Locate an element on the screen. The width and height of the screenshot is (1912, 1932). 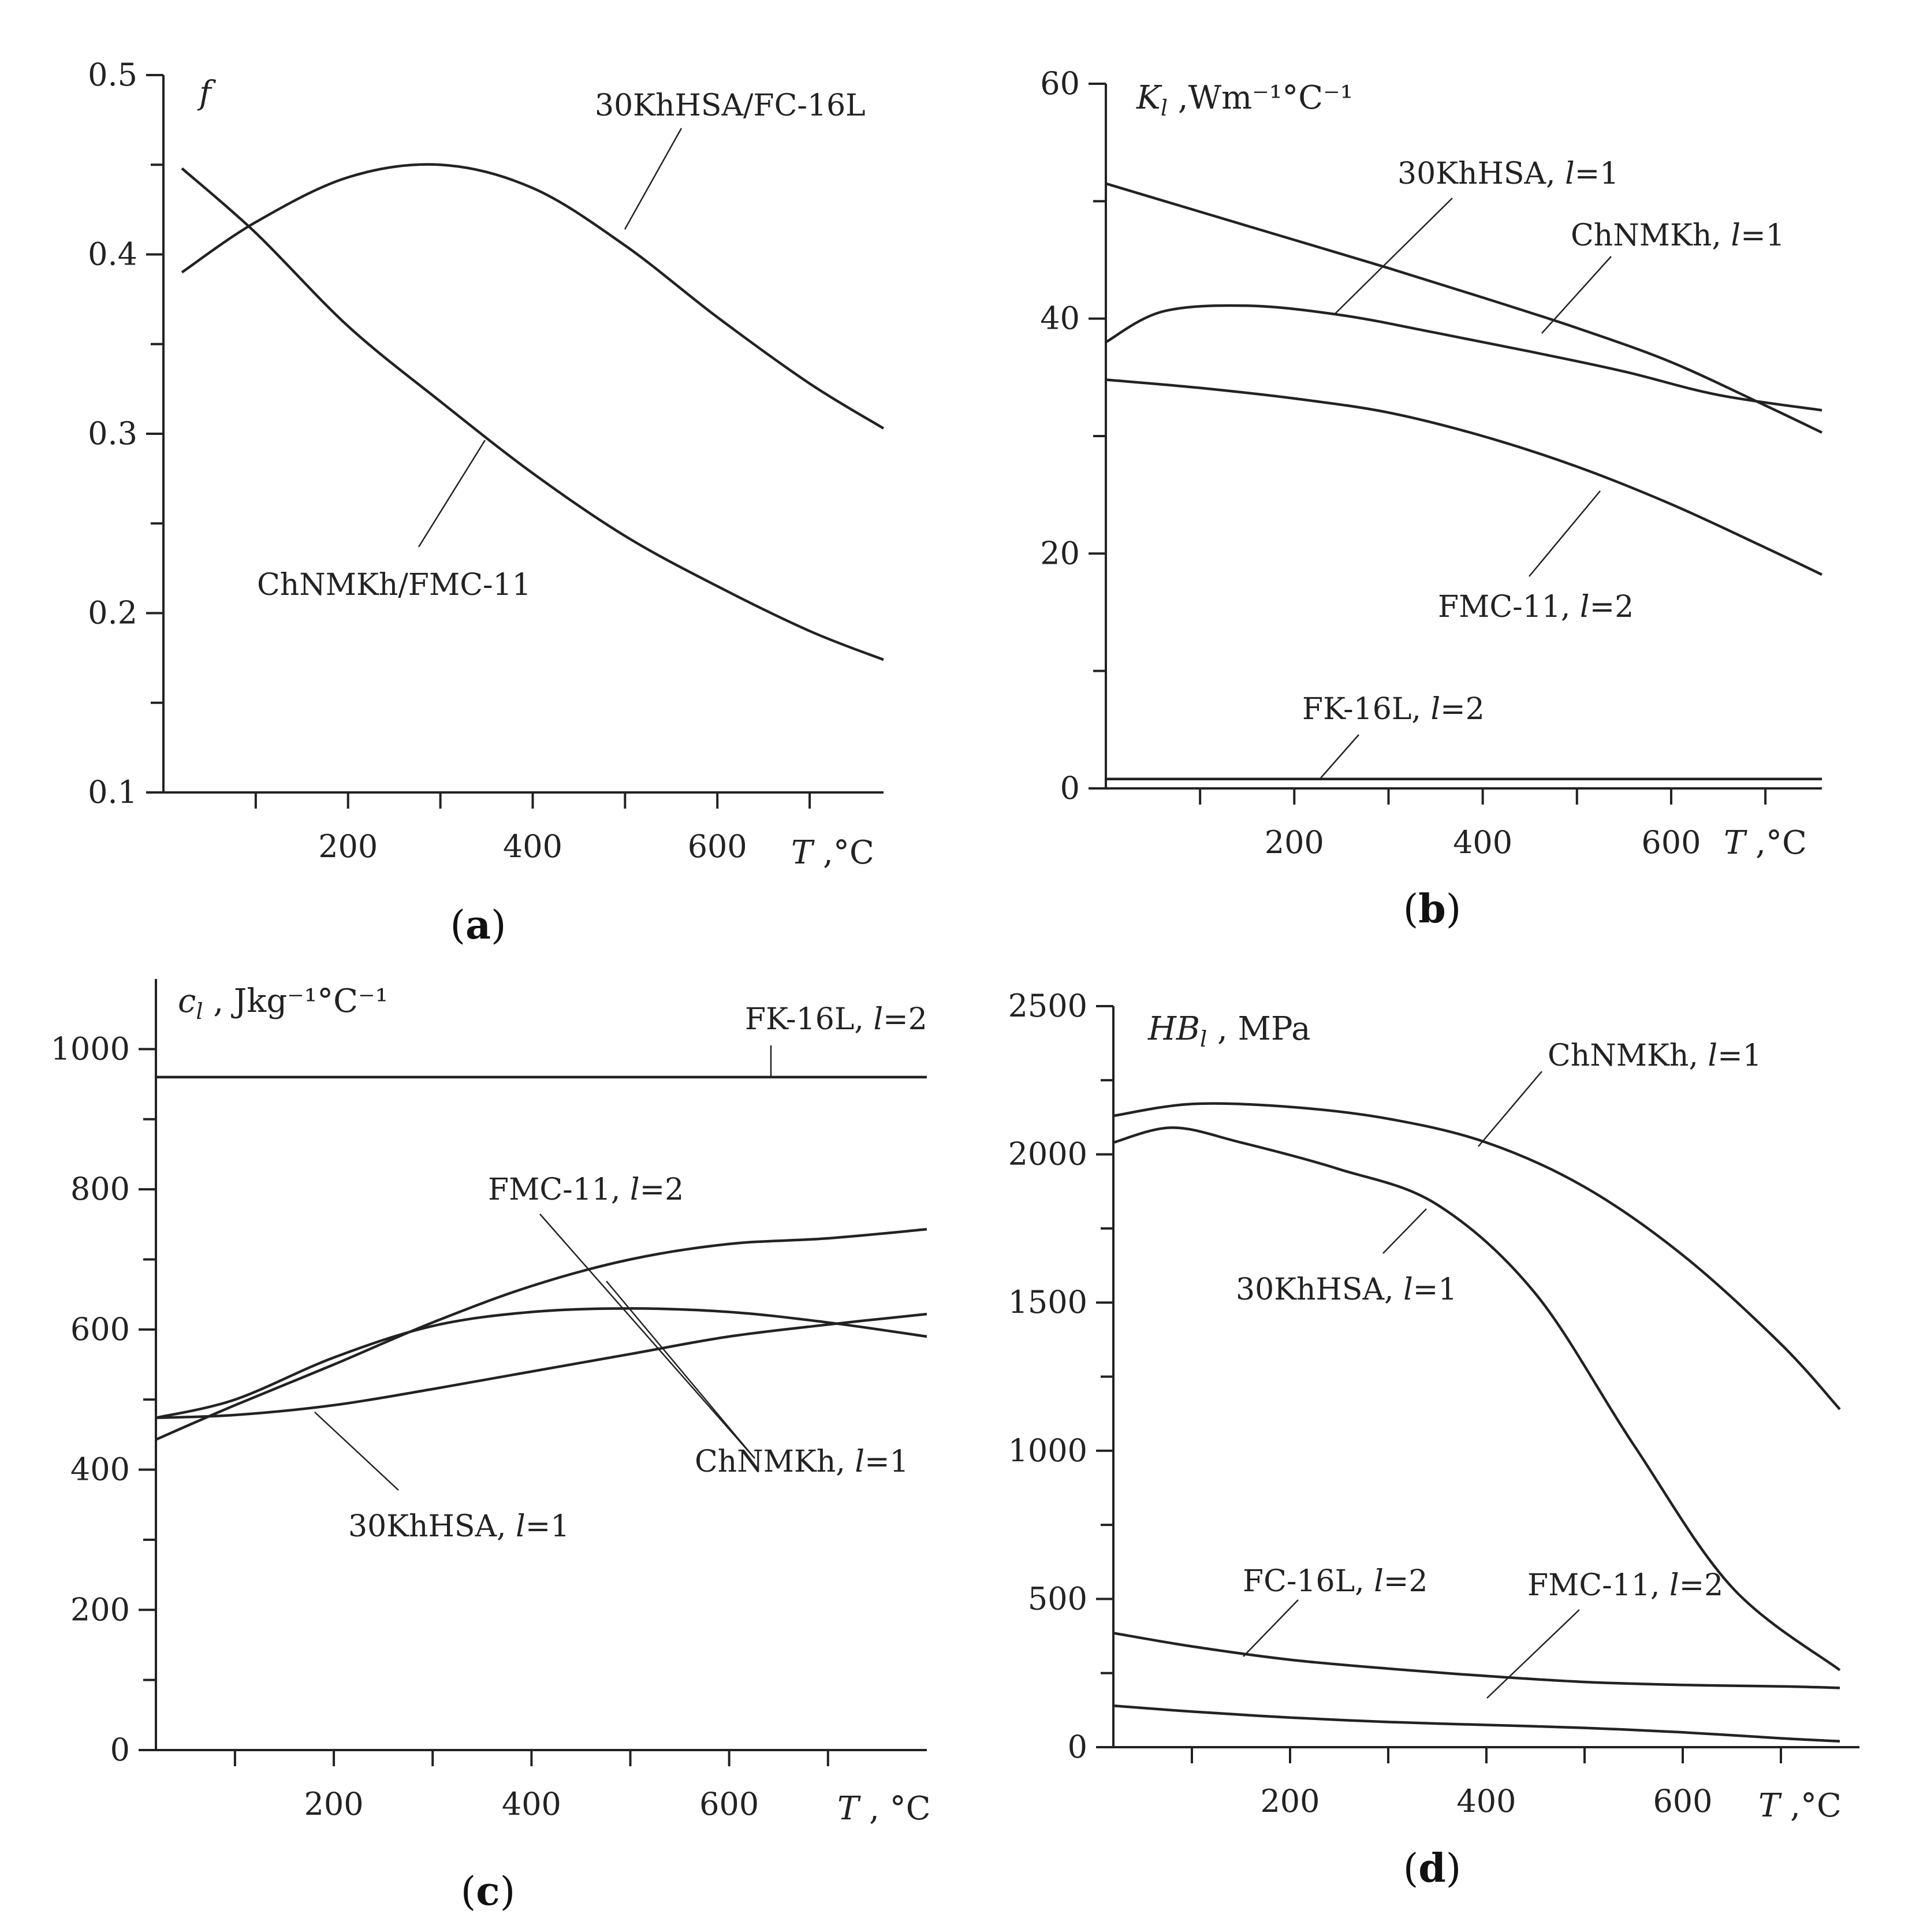
y-tick-label: 800 is located at coordinates (100, 1189).